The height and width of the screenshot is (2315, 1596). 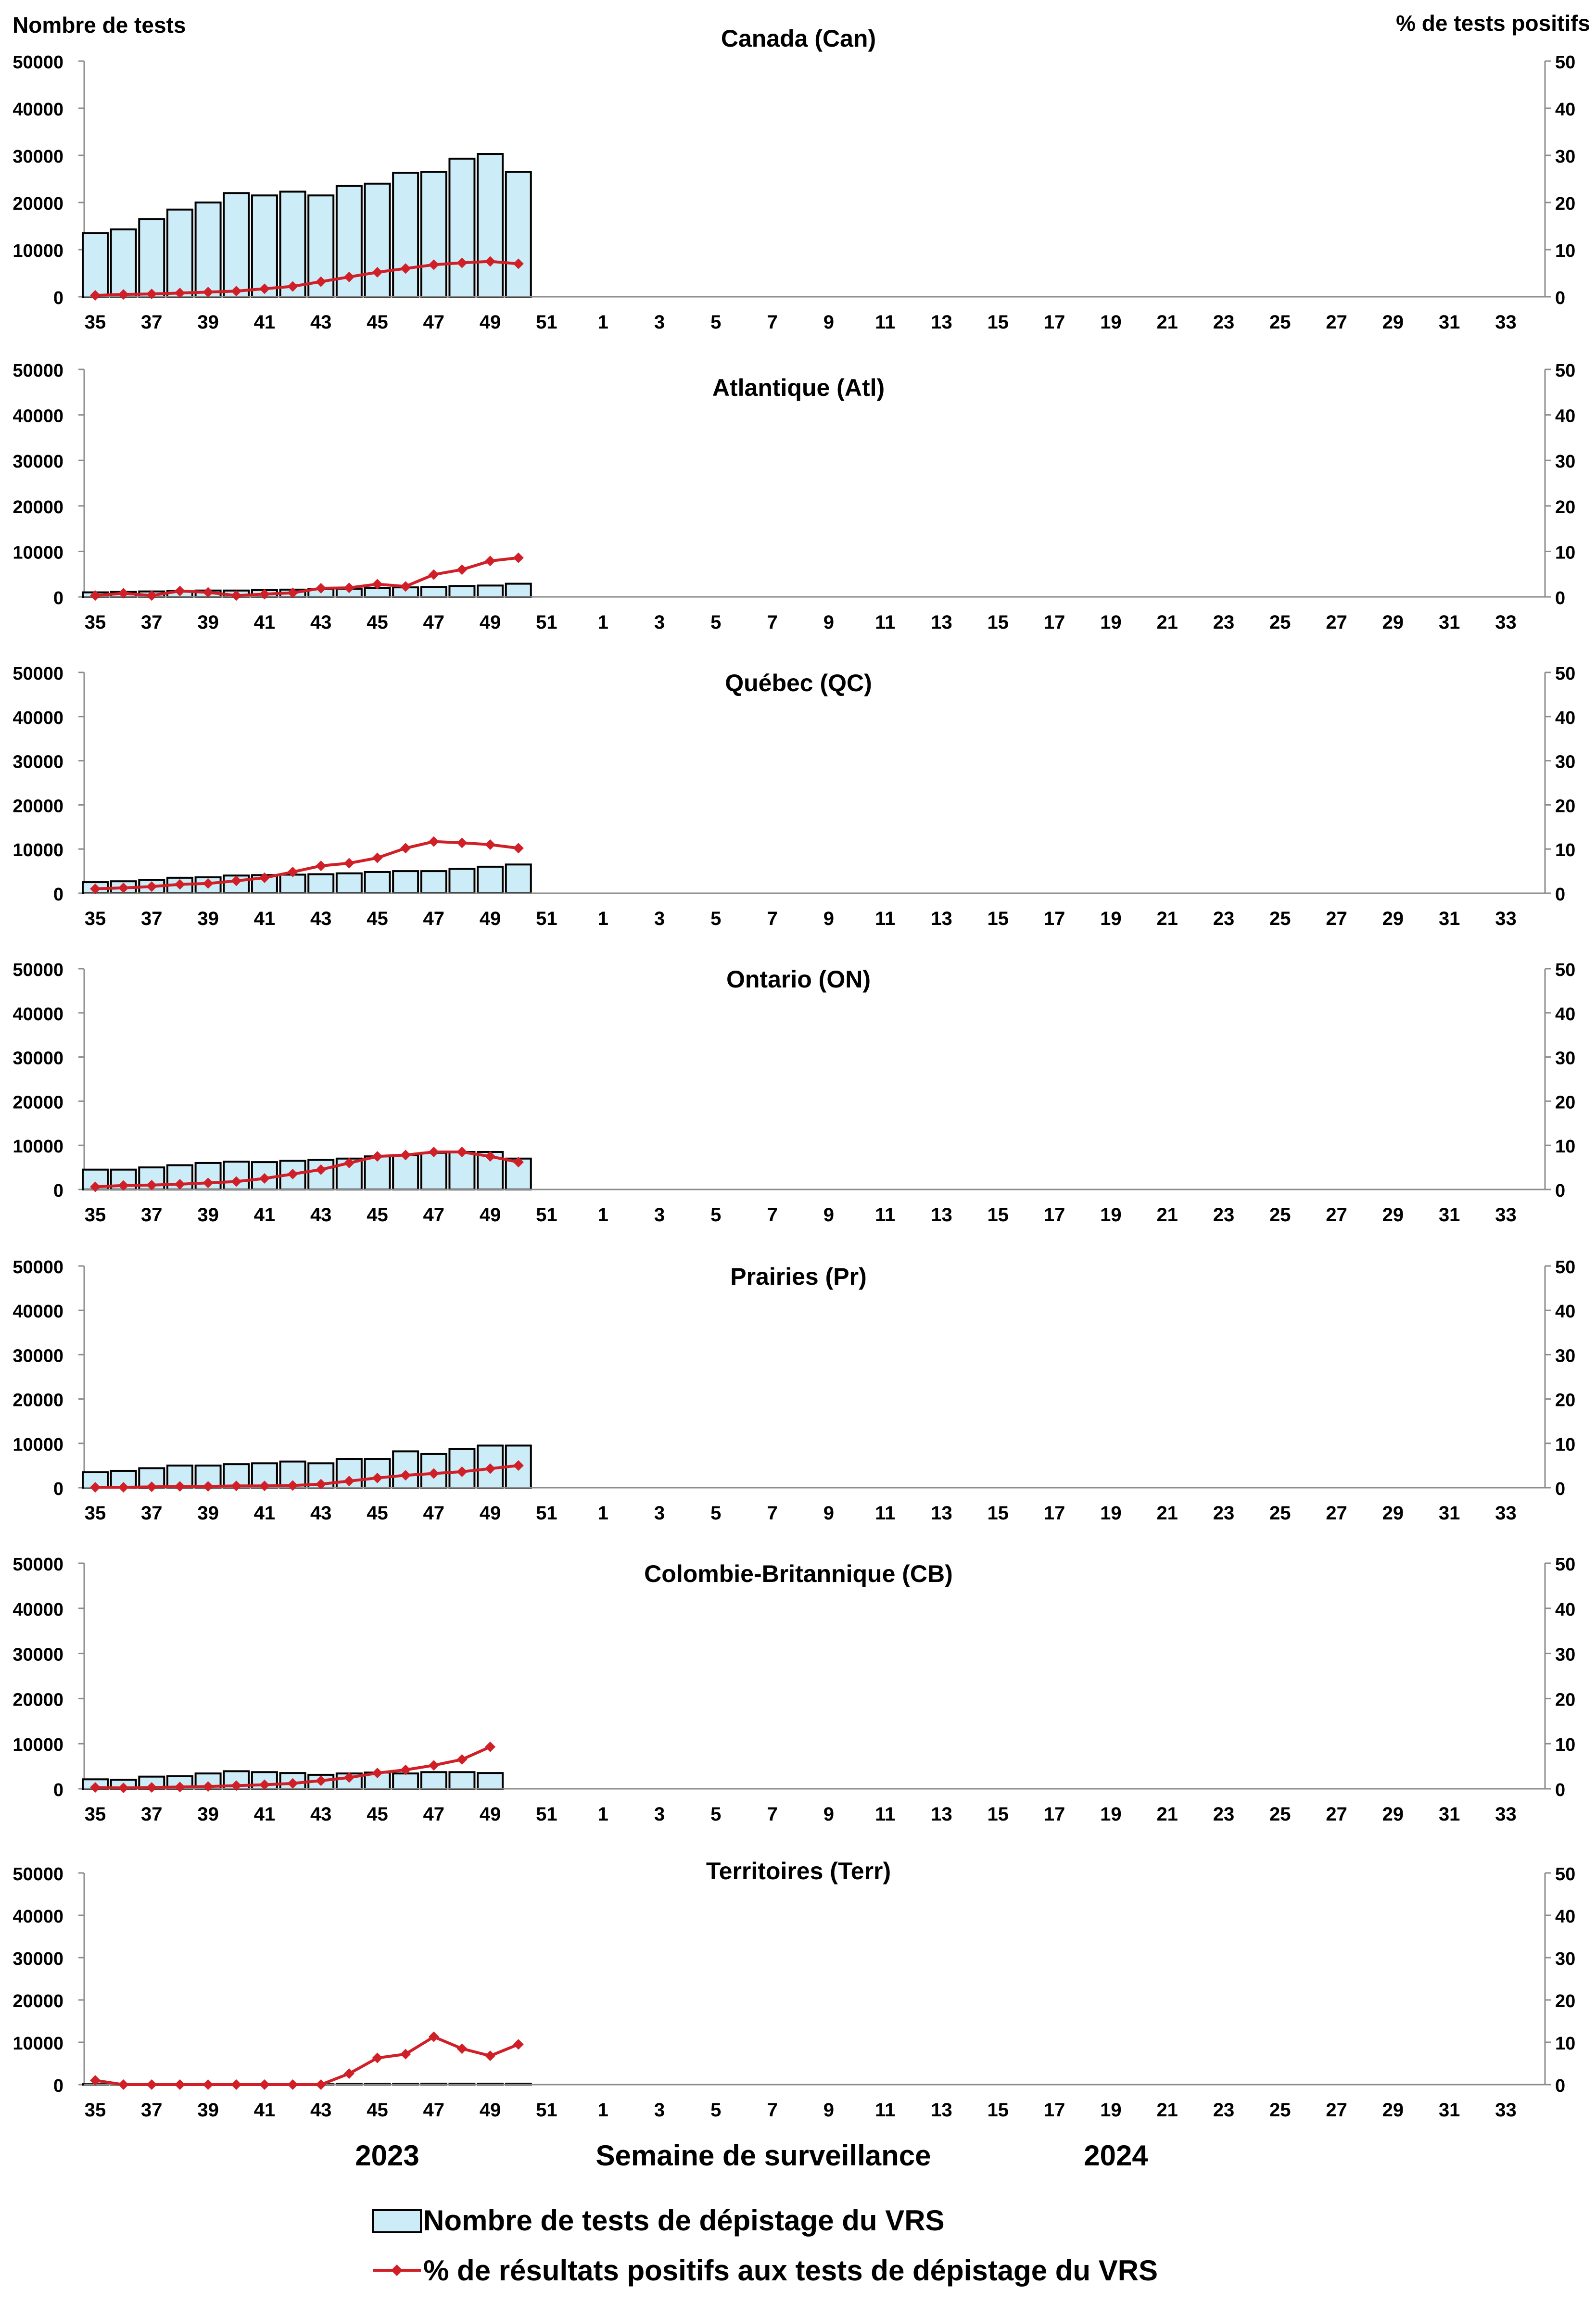 I want to click on right-tick-label: 30, so click(x=1565, y=1655).